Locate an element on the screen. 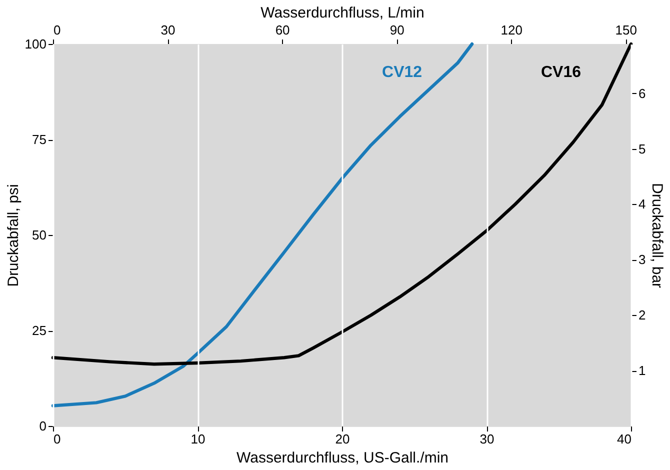 Image resolution: width=670 pixels, height=470 pixels. y2-tick-label: 6 is located at coordinates (642, 93).